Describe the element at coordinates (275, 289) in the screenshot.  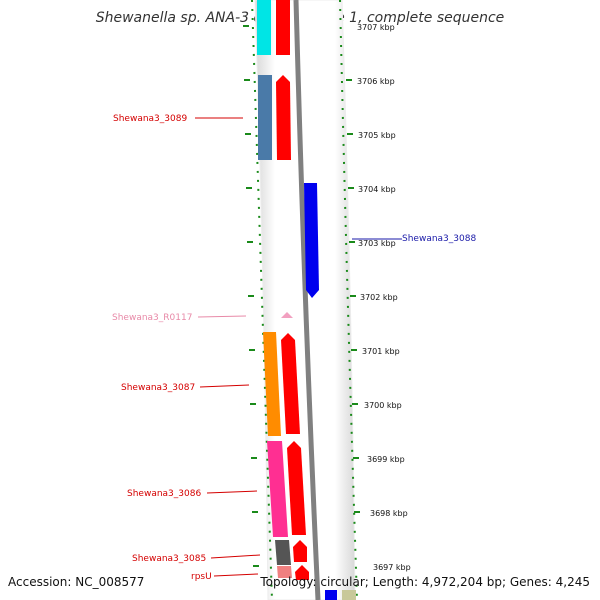
I see `gene-features` at that location.